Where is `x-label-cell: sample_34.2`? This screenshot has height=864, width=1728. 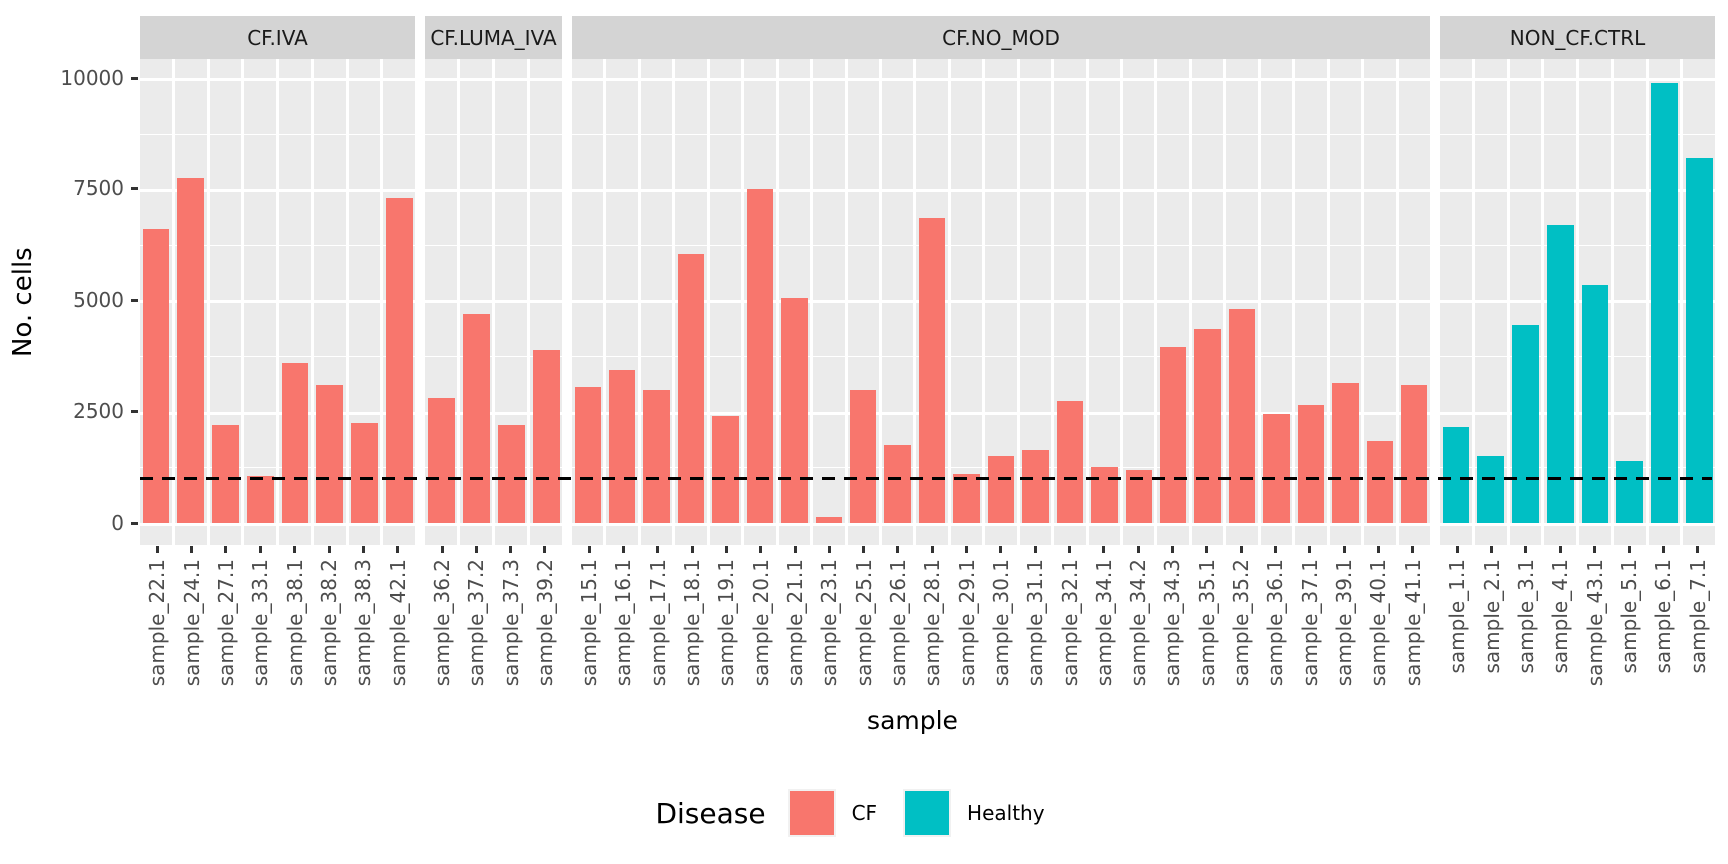 x-label-cell: sample_34.2 is located at coordinates (1138, 630).